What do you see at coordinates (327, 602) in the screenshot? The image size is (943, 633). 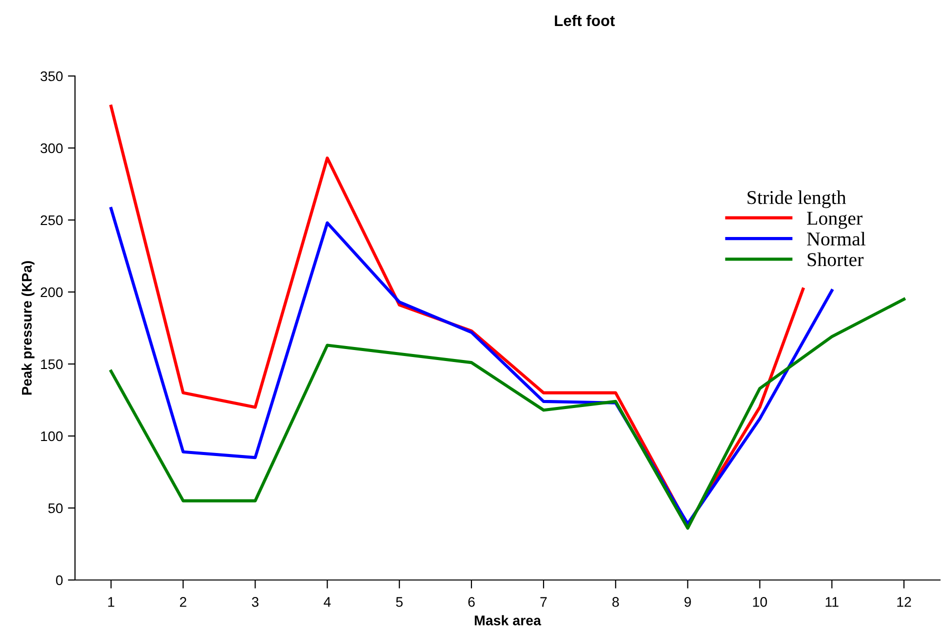 I see `x-tick-label: 4` at bounding box center [327, 602].